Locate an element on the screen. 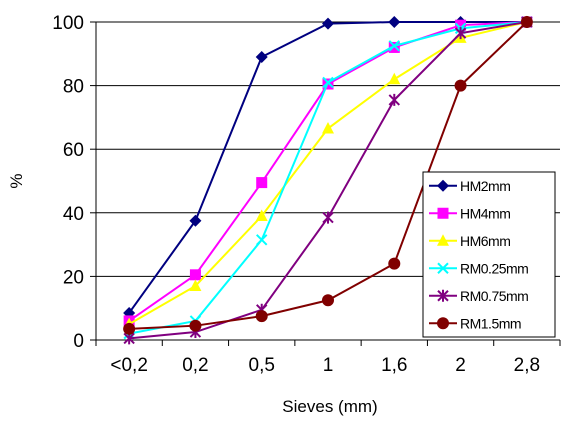 The height and width of the screenshot is (423, 586). x-tick-label: <0,2 is located at coordinates (129, 365).